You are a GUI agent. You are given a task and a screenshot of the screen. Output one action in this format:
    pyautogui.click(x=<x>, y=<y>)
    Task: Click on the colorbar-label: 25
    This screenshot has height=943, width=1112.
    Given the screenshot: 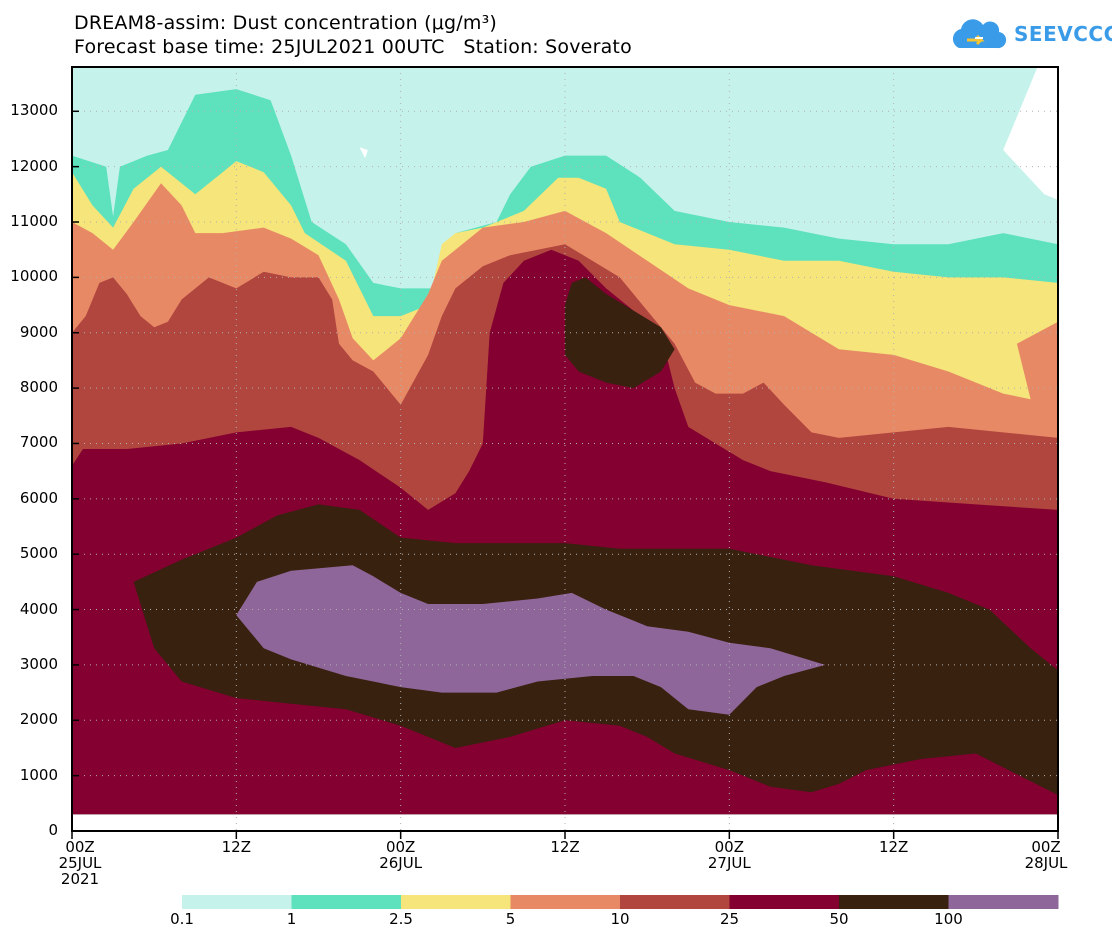 What is the action you would take?
    pyautogui.click(x=729, y=919)
    